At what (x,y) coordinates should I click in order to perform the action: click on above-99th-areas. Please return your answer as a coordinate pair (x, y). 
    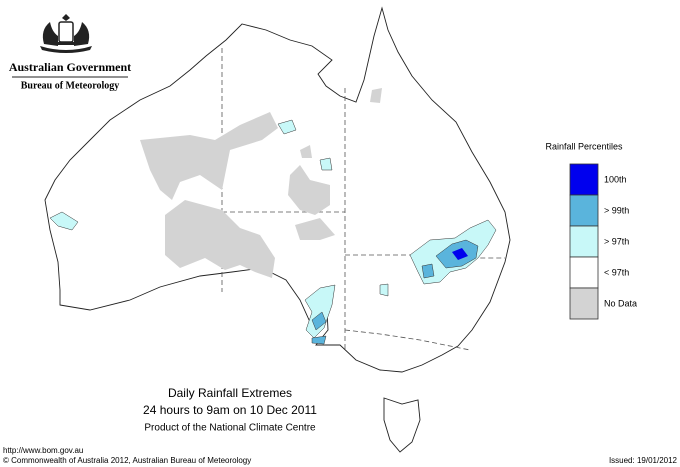
    Looking at the image, I should click on (395, 292).